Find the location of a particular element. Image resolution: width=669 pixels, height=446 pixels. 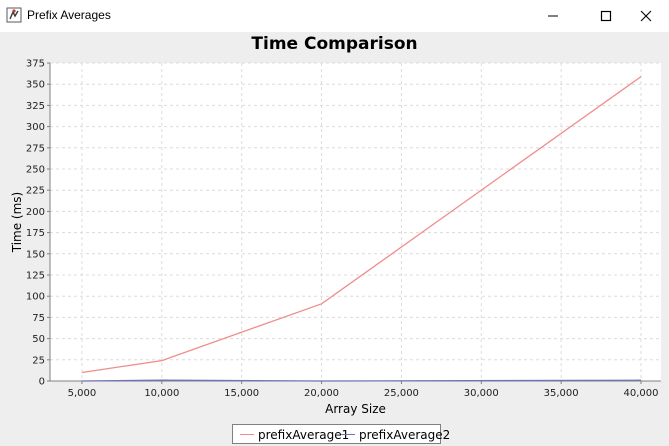

chart-title: Time Comparison is located at coordinates (334, 44).